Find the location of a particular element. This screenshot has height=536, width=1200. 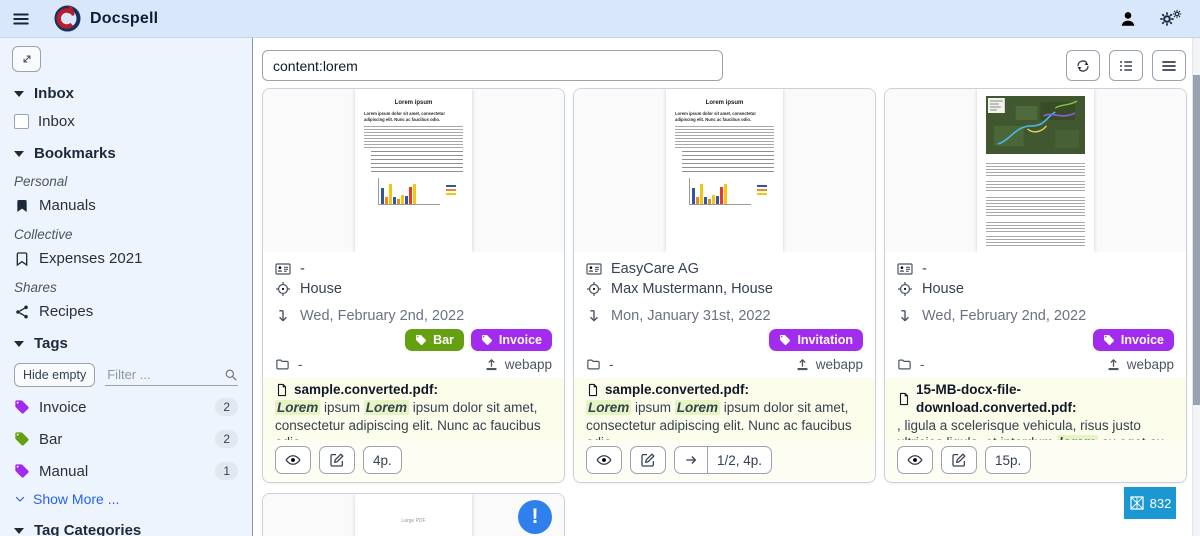

sidebar-item-expenses-2021: Expenses 2021 is located at coordinates (126, 258).